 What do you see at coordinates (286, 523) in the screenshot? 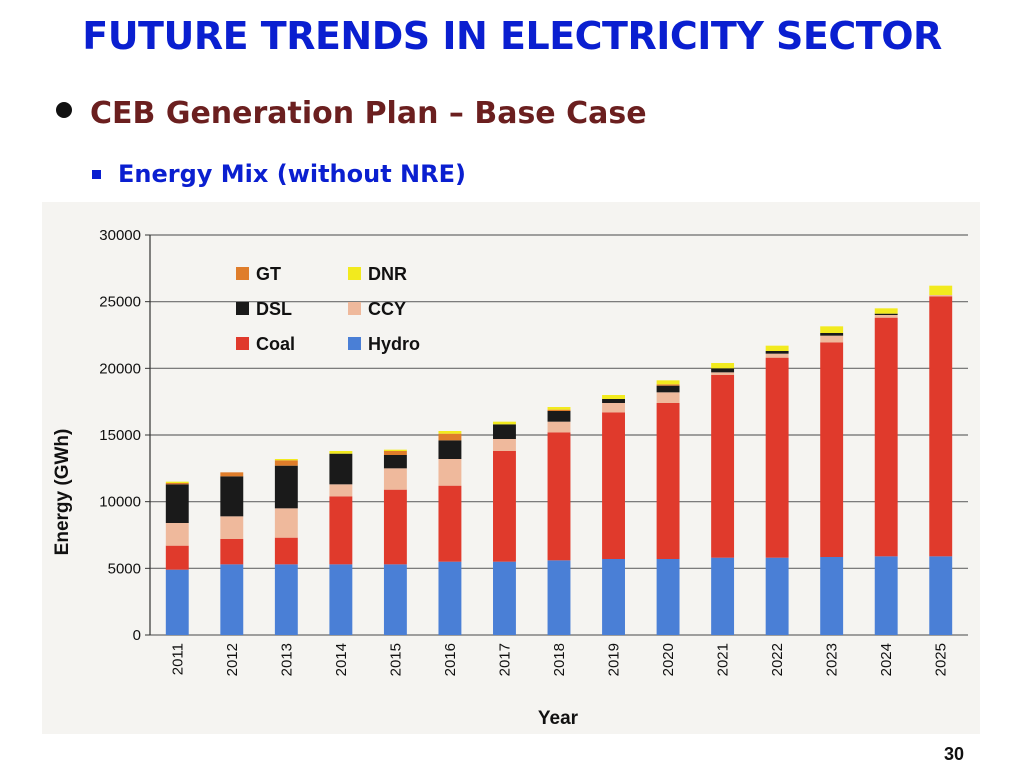
I see `bar-segment-ccy-2013` at bounding box center [286, 523].